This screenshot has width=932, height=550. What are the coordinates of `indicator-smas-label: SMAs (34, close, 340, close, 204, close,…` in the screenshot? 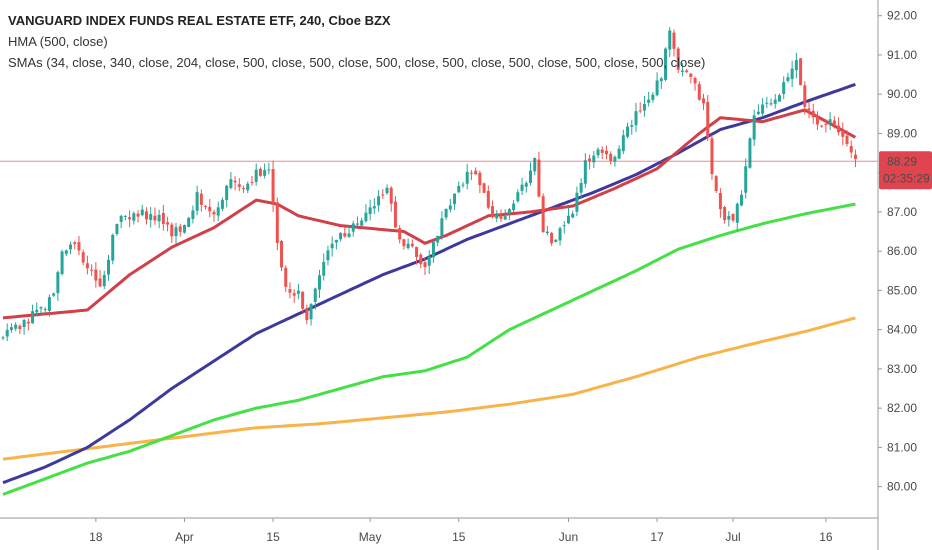 It's located at (357, 62).